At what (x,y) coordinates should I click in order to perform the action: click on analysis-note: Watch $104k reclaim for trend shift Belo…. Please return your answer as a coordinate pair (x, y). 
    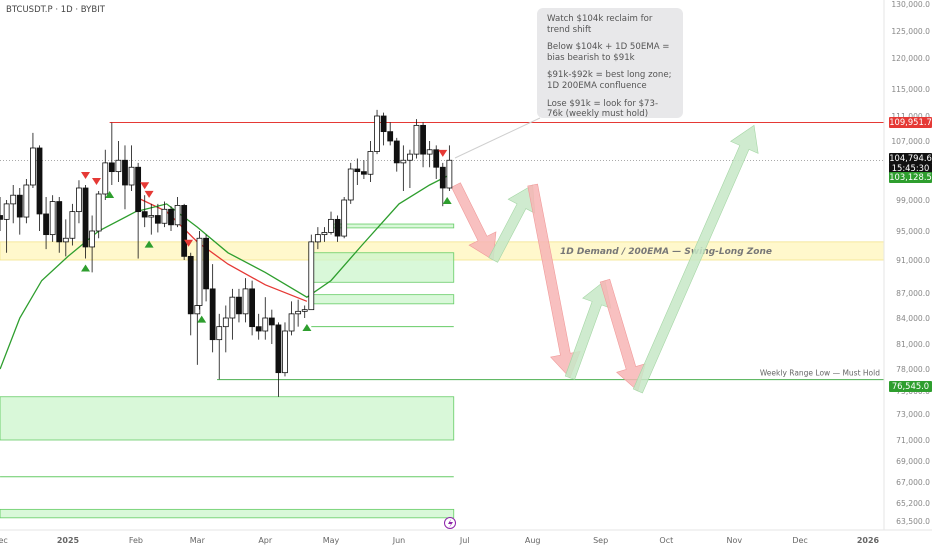
    Looking at the image, I should click on (610, 63).